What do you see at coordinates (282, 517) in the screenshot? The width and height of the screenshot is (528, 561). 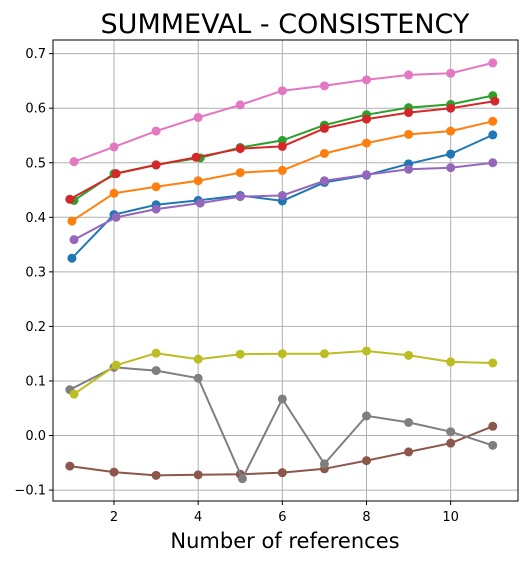 I see `x-tick-label: 6` at bounding box center [282, 517].